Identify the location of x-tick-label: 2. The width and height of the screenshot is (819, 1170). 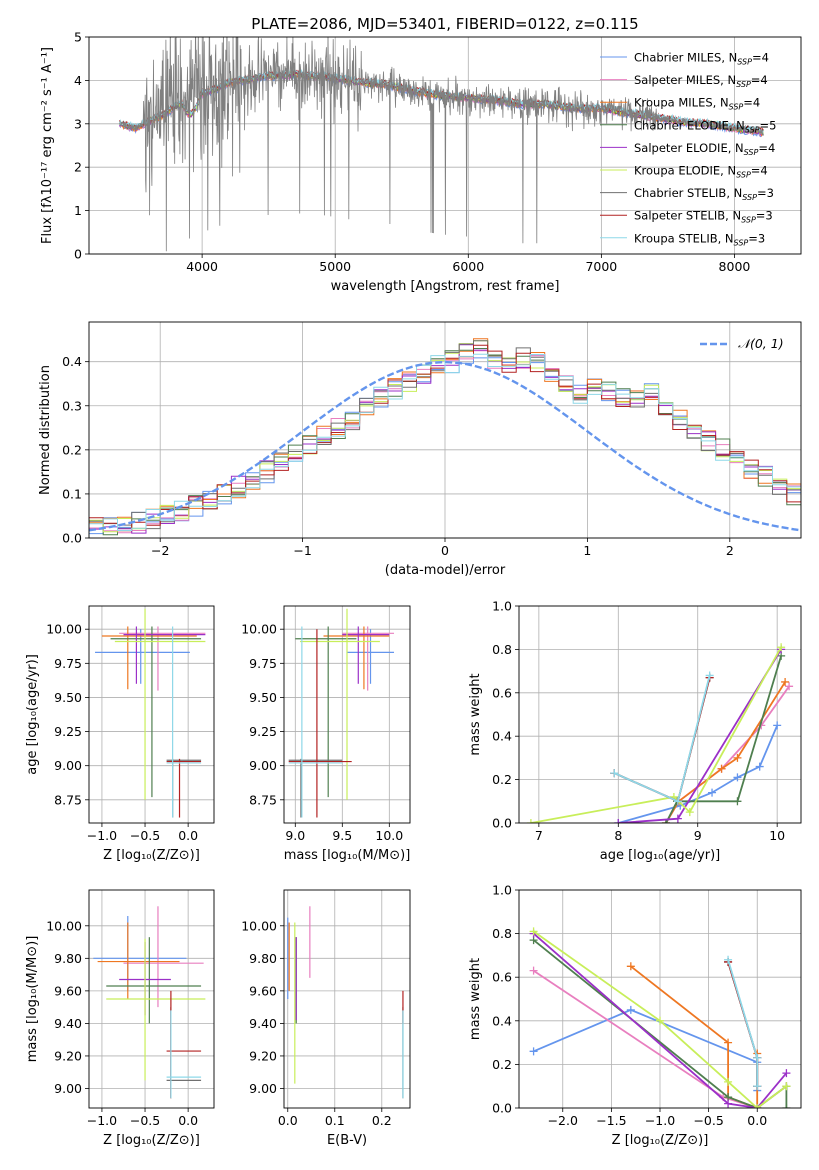
(730, 550).